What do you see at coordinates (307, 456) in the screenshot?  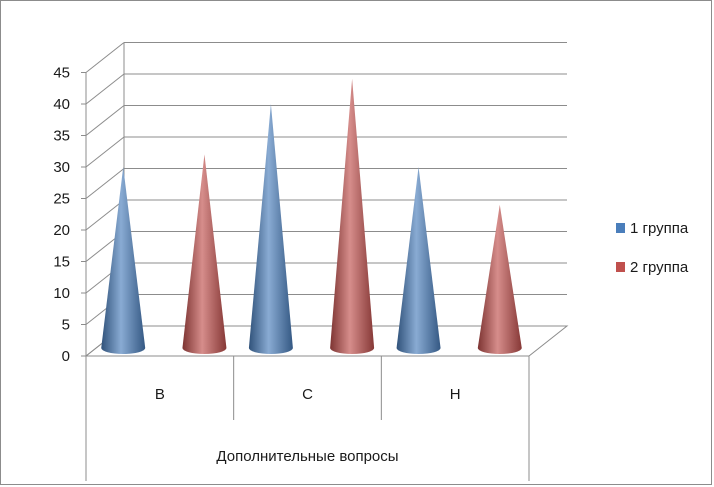 I see `x-axis-title: Дополнительные вопросы` at bounding box center [307, 456].